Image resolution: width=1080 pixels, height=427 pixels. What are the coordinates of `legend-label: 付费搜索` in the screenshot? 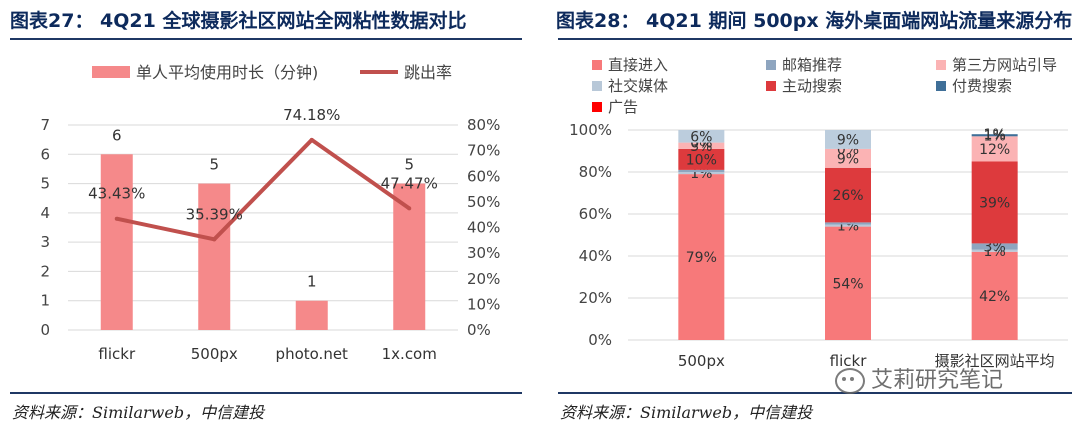 It's located at (982, 86).